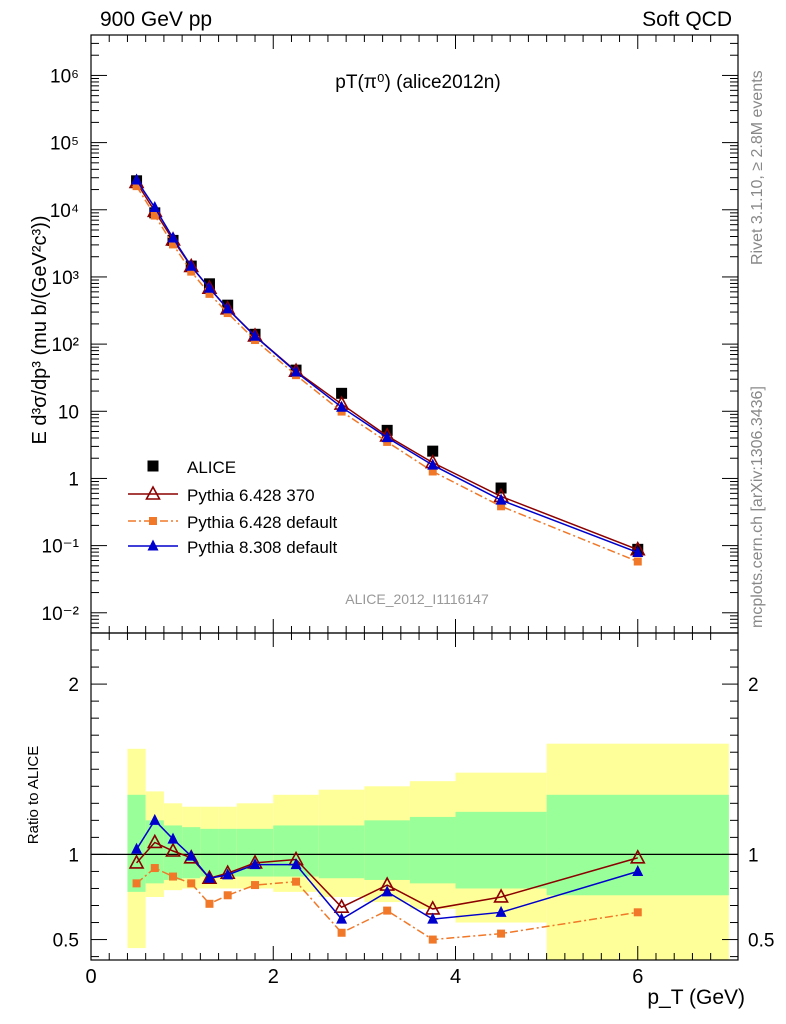 This screenshot has height=1024, width=786. What do you see at coordinates (417, 82) in the screenshot?
I see `main-plot-title: pT(π⁰) (alice2012n)` at bounding box center [417, 82].